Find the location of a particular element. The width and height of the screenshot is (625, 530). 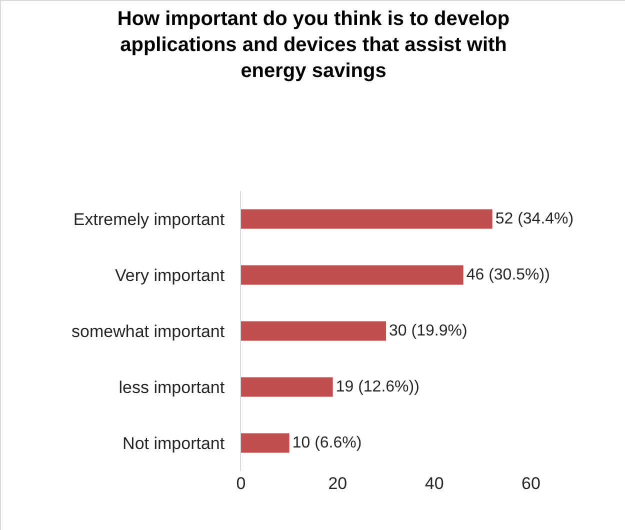

y-tick-label: Not important is located at coordinates (173, 443).